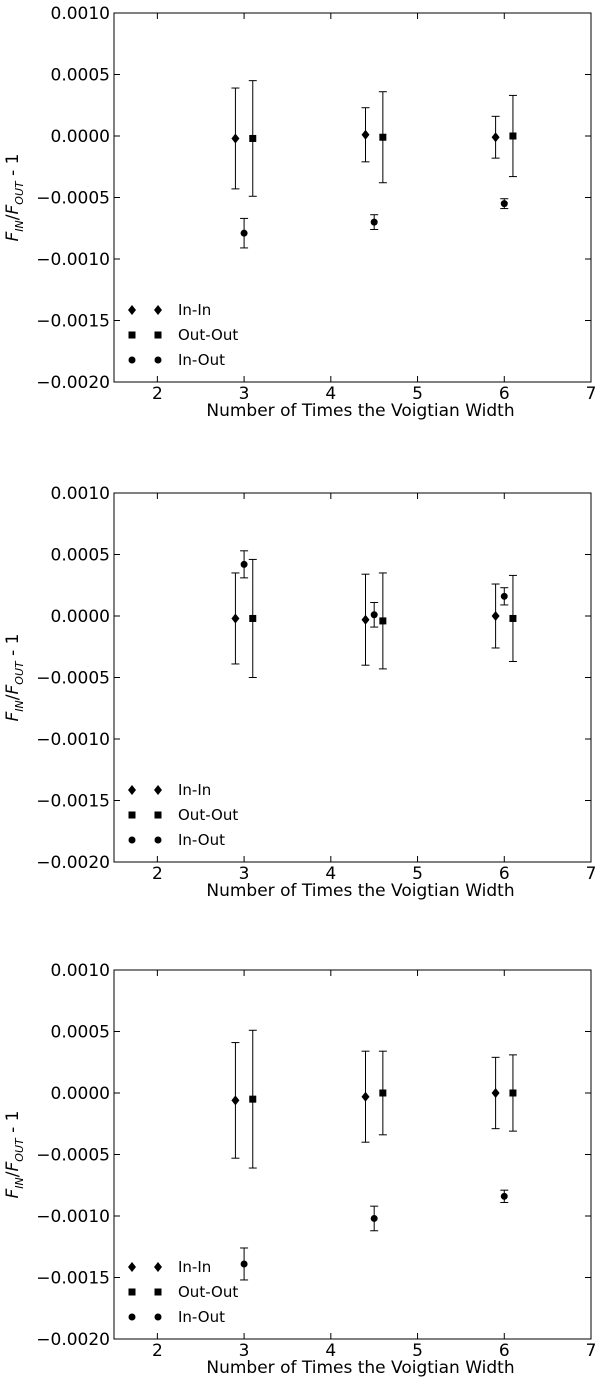  What do you see at coordinates (73, 740) in the screenshot?
I see `y-tick-label: −0.0010` at bounding box center [73, 740].